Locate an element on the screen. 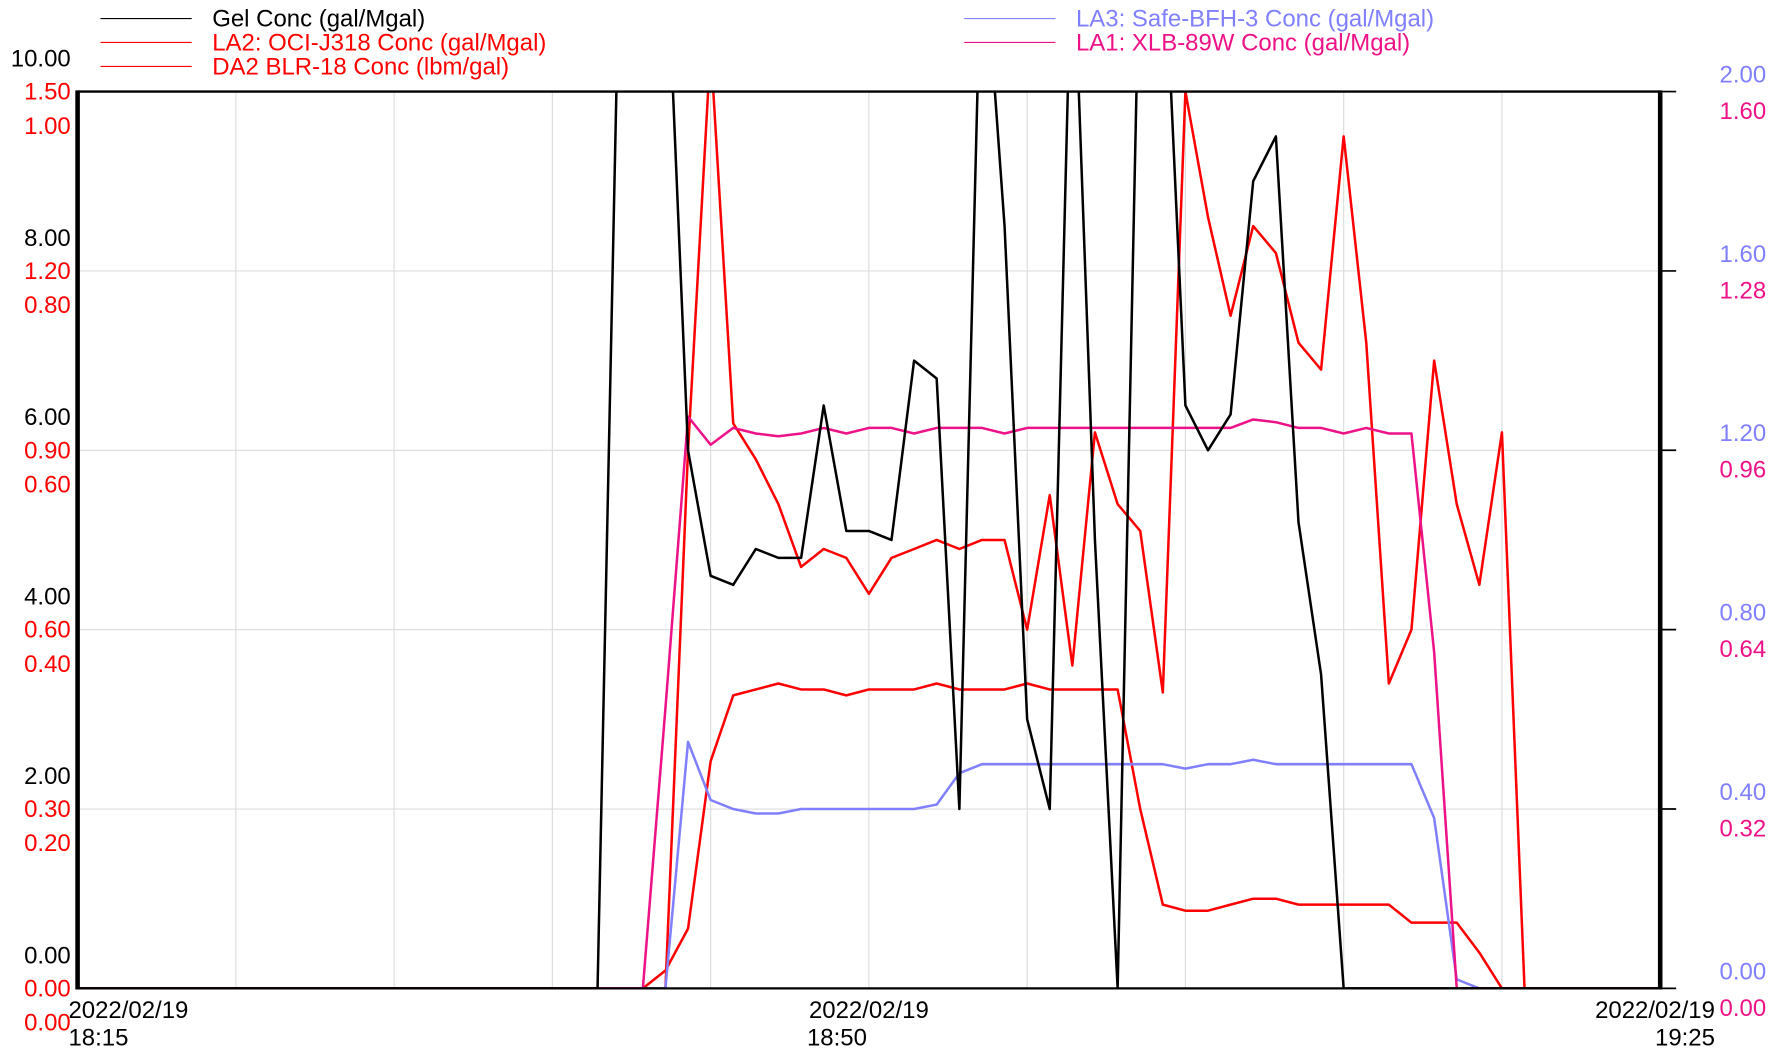 The height and width of the screenshot is (1048, 1780). x-tick-label: 2022/02/19 18:15 is located at coordinates (128, 1022).